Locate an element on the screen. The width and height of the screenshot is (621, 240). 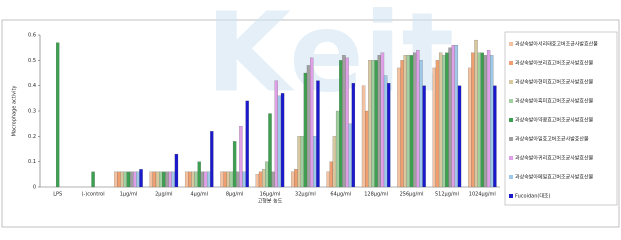
legend-label: Fucoidan(대조) is located at coordinates (533, 196).